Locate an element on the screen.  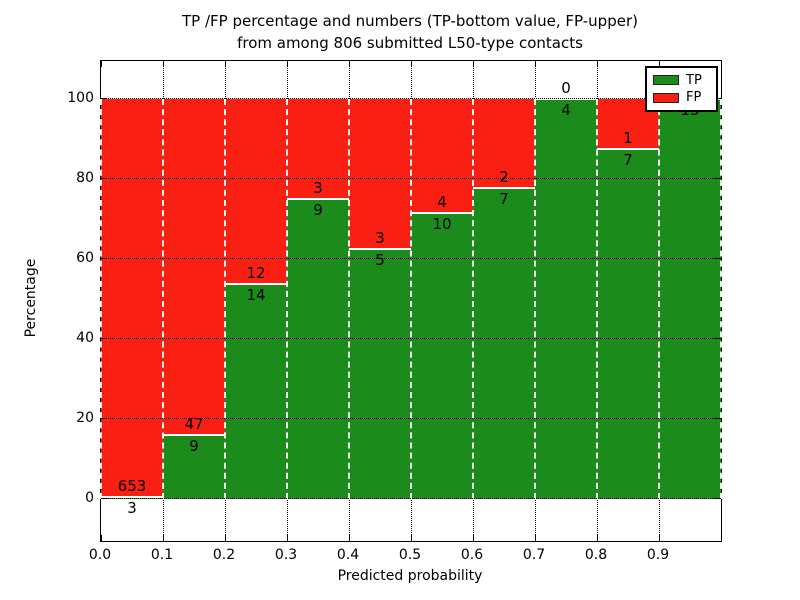
legend-label-fp: FP is located at coordinates (694, 98).